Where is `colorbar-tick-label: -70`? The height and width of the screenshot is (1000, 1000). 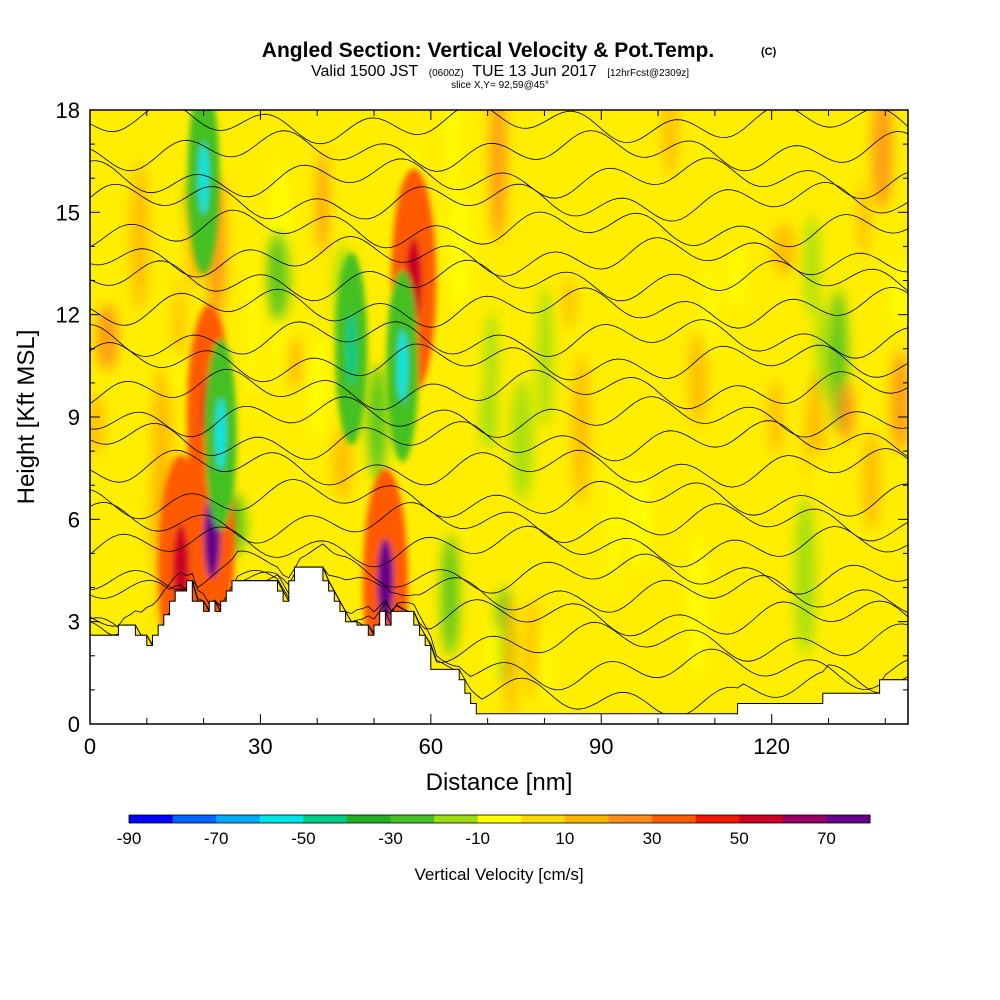
colorbar-tick-label: -70 is located at coordinates (216, 838).